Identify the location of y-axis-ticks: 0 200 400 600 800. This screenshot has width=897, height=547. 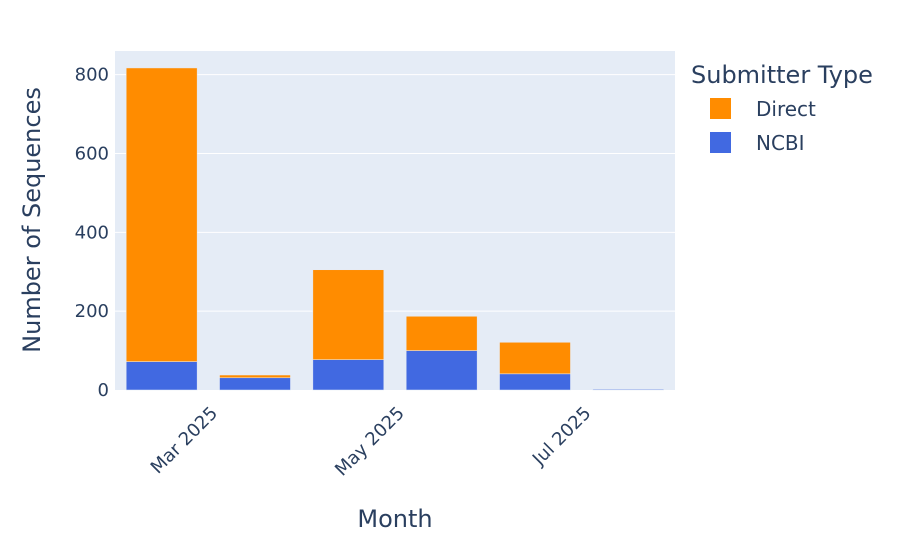
(92, 233).